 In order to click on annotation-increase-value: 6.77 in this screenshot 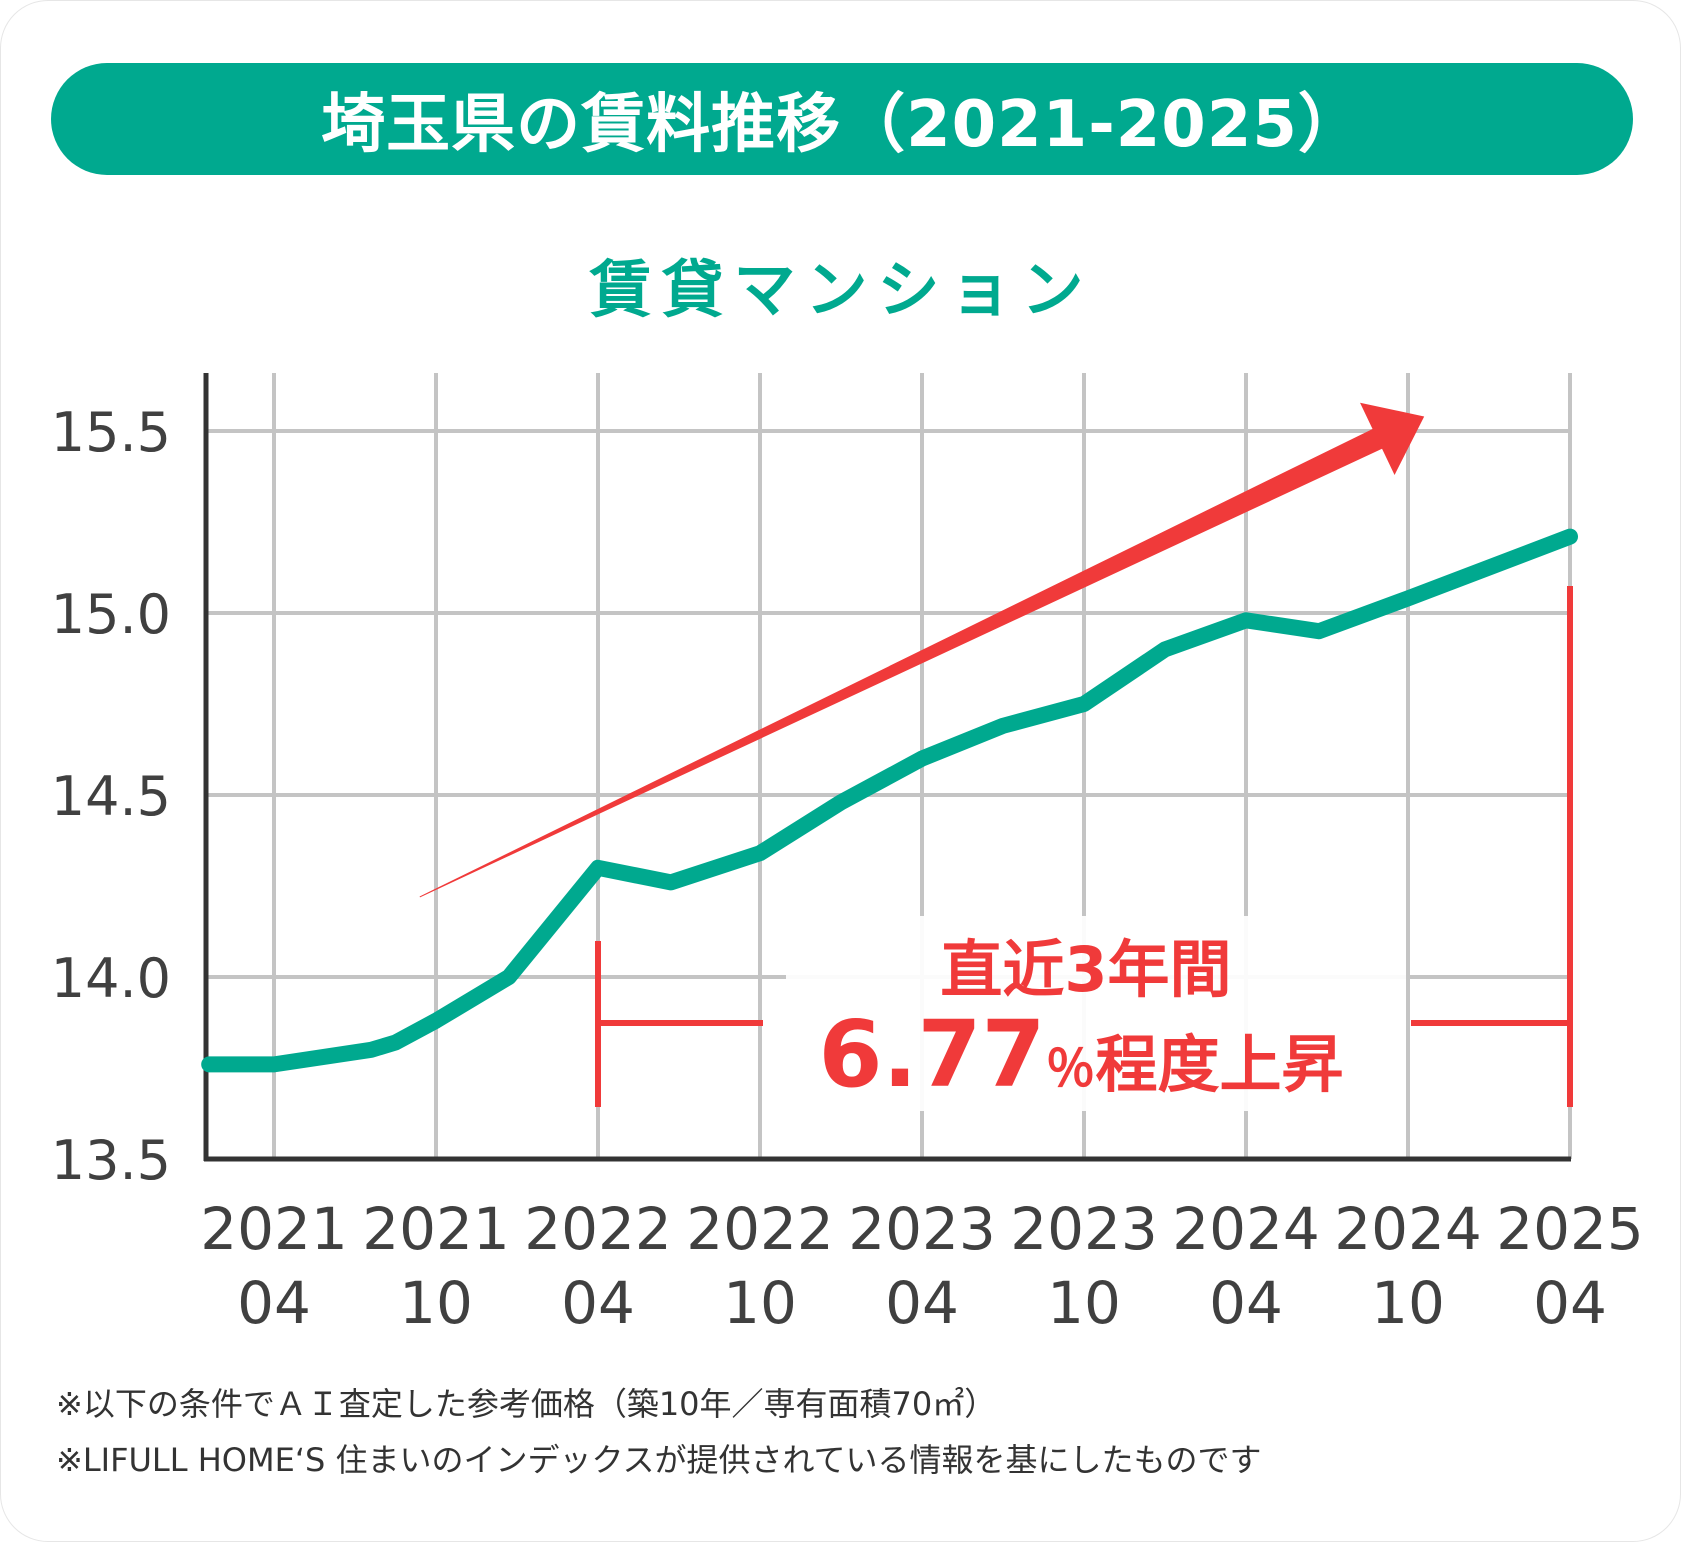, I will do `click(931, 1054)`.